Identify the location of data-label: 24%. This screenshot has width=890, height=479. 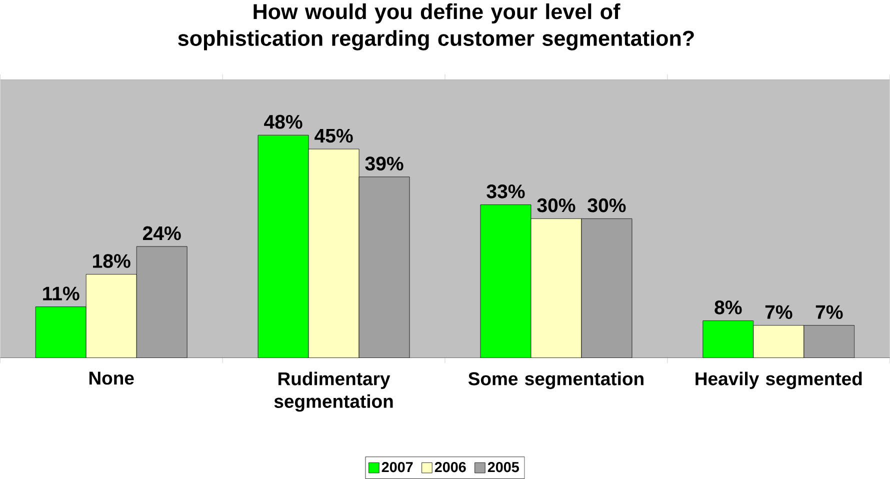
(161, 233).